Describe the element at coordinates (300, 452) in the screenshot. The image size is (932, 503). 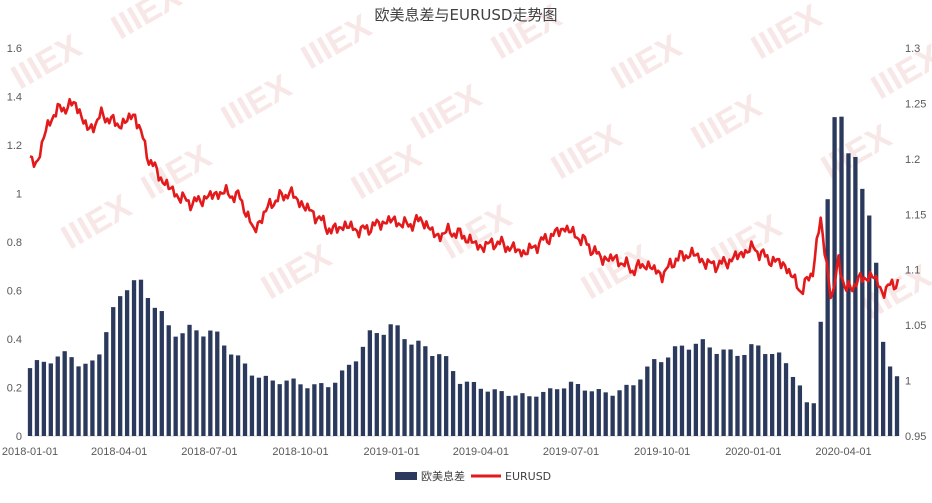
I see `x-tick-label: 2018-10-01` at that location.